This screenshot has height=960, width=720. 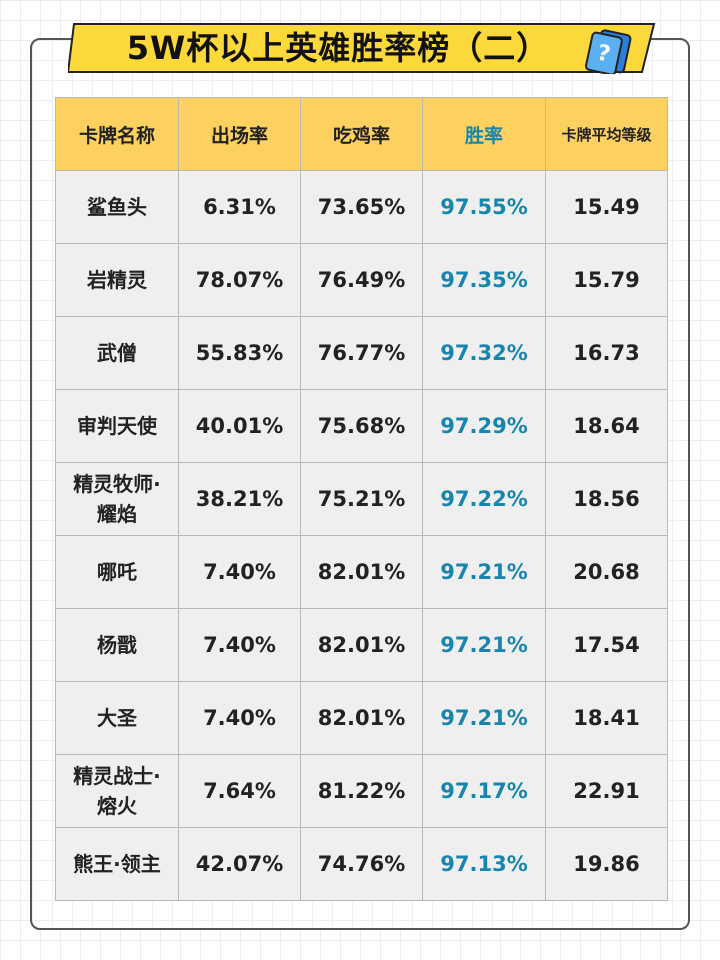 I want to click on title: 5W杯以上英雄胜率榜（二）, so click(x=338, y=48).